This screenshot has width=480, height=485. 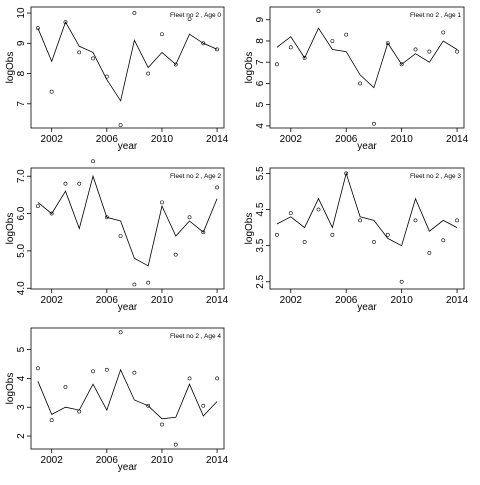 I want to click on y-tick-label: 4, so click(x=21, y=378).